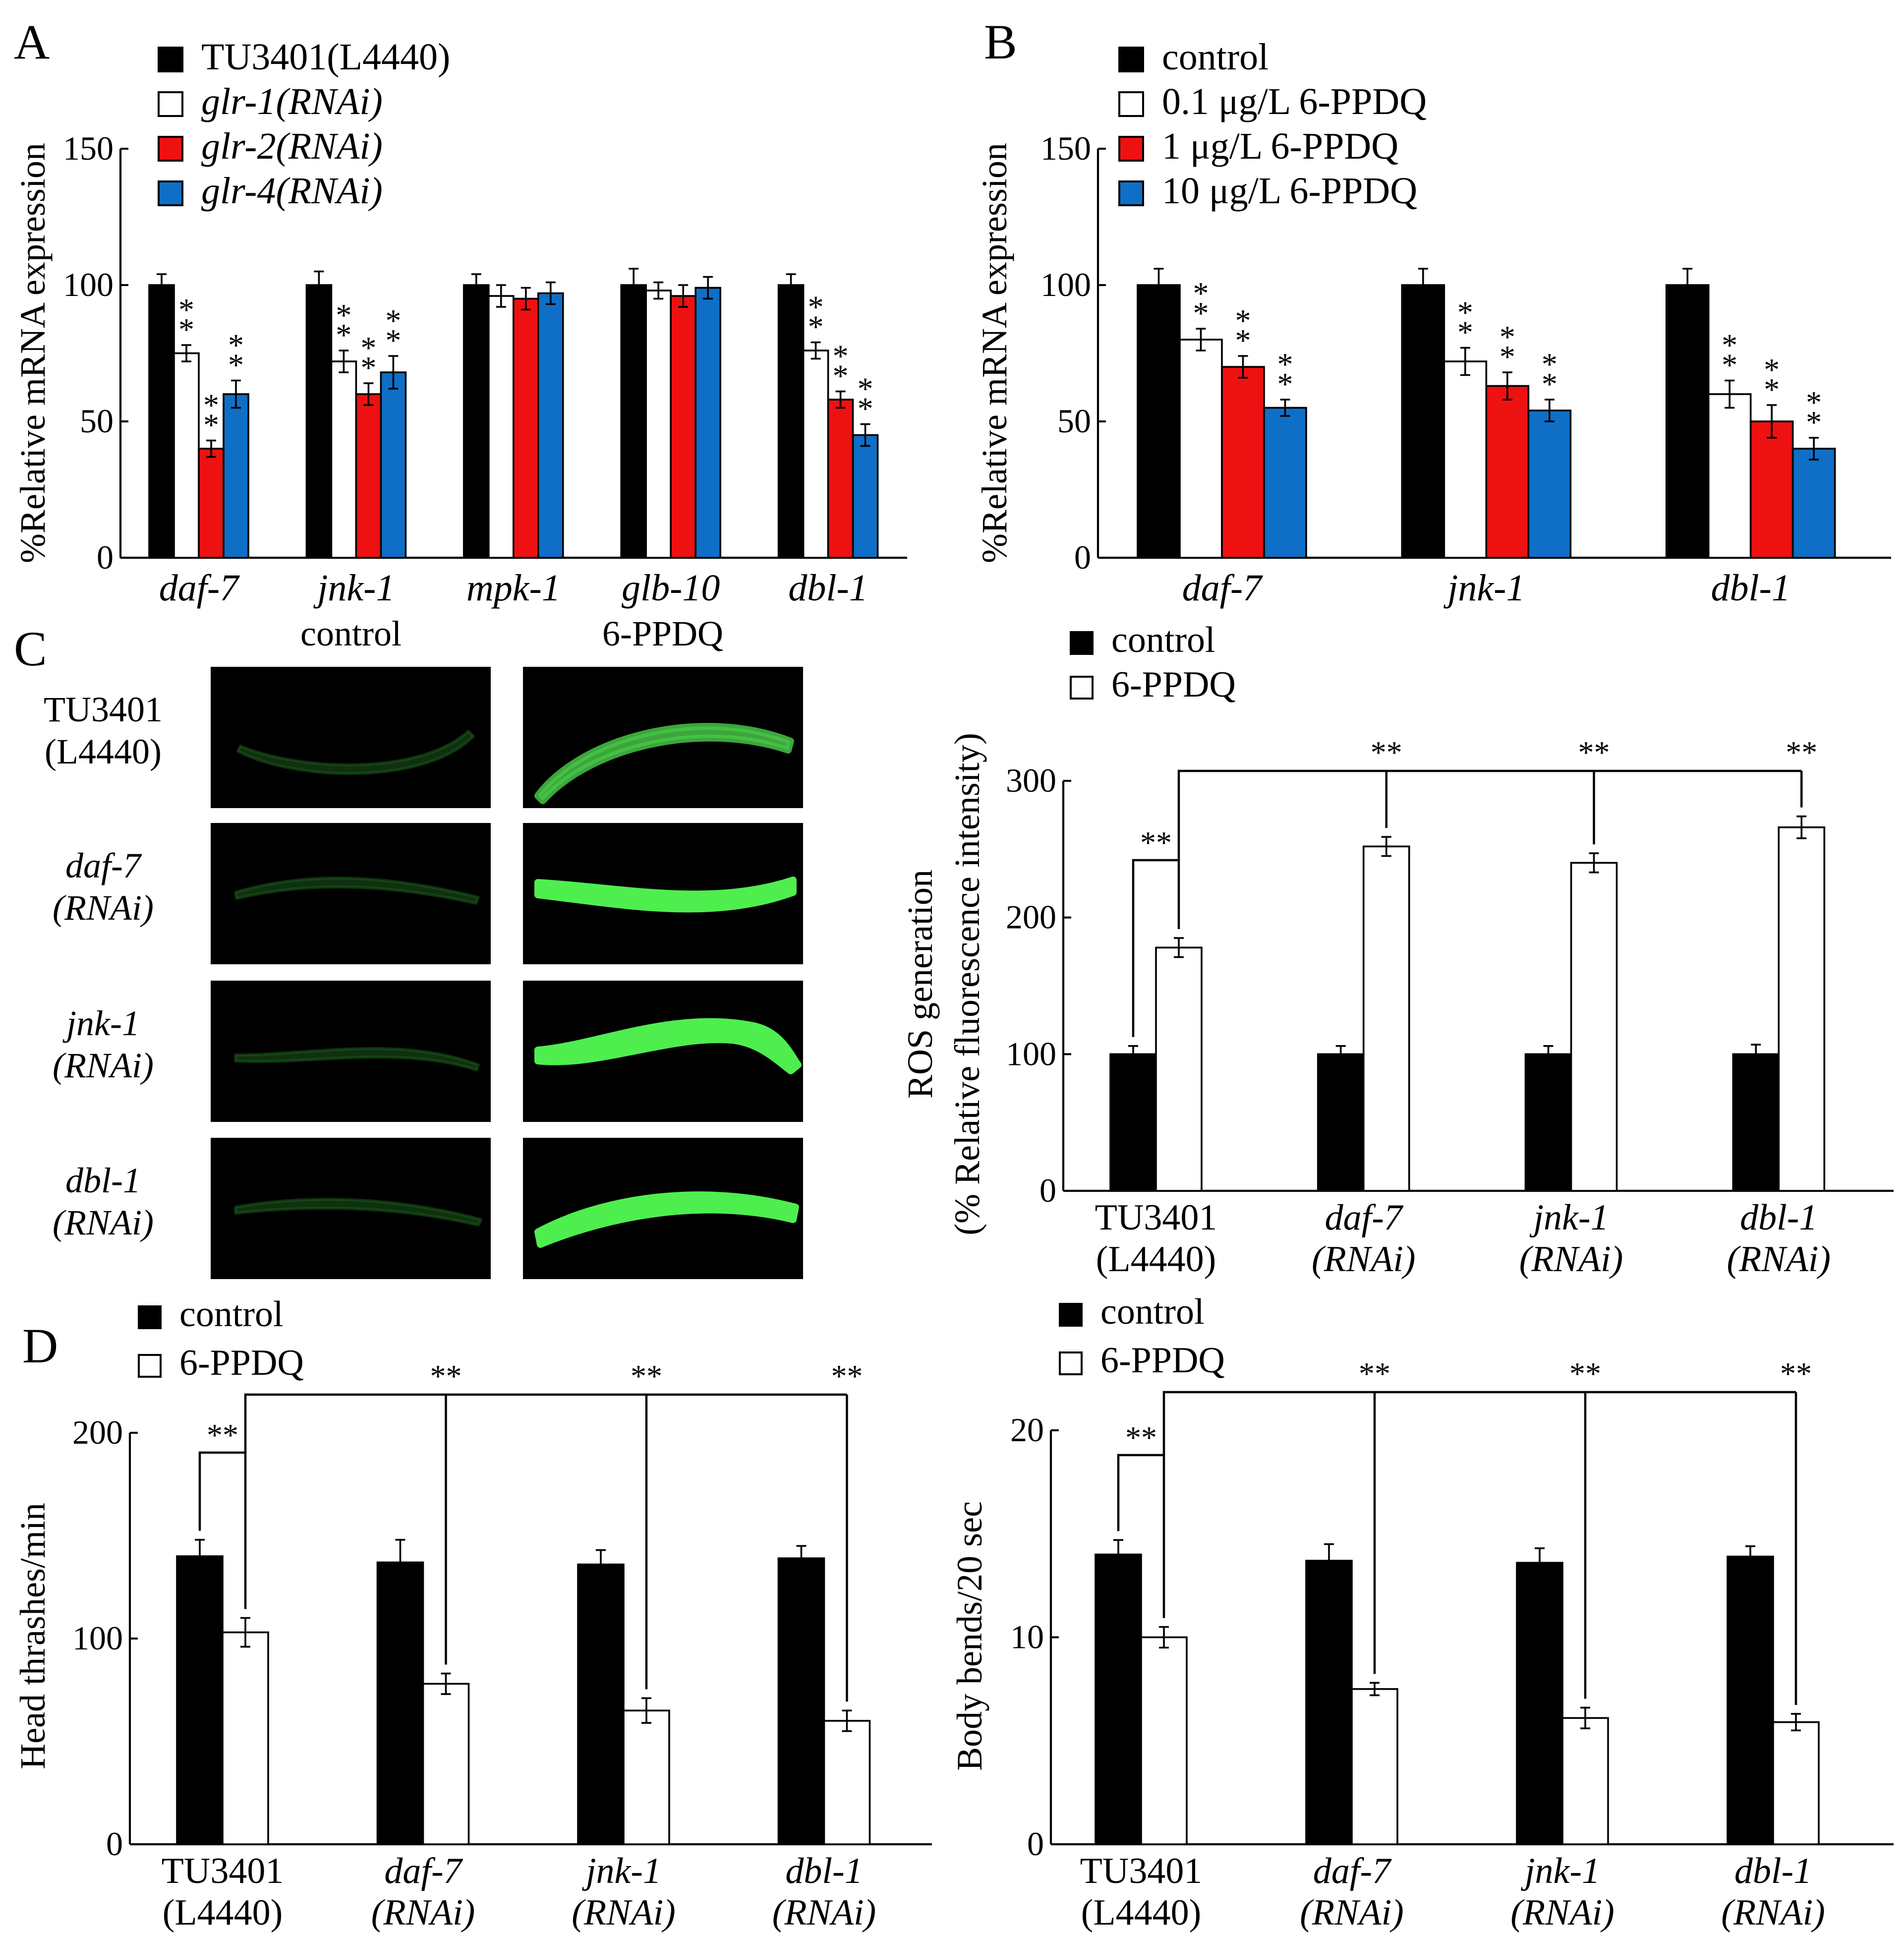 This screenshot has width=1904, height=1934. What do you see at coordinates (351, 633) in the screenshot?
I see `panel-c-column-label-control: control` at bounding box center [351, 633].